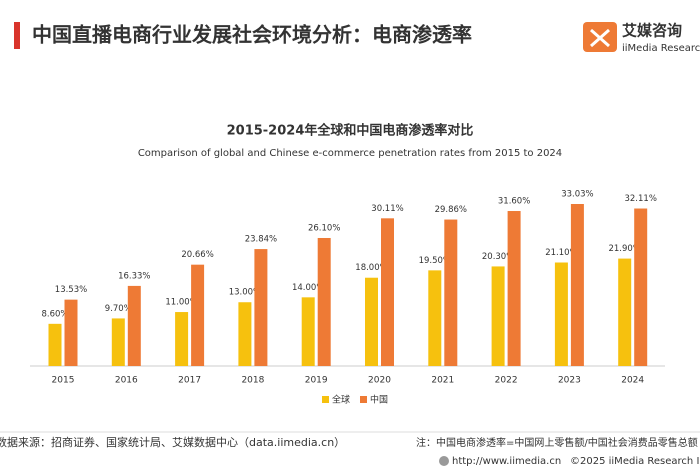  I want to click on source: 数据来源：招商证券、国家统计局、艾媒数据中心（data.iimedia.cn）, so click(172, 442).